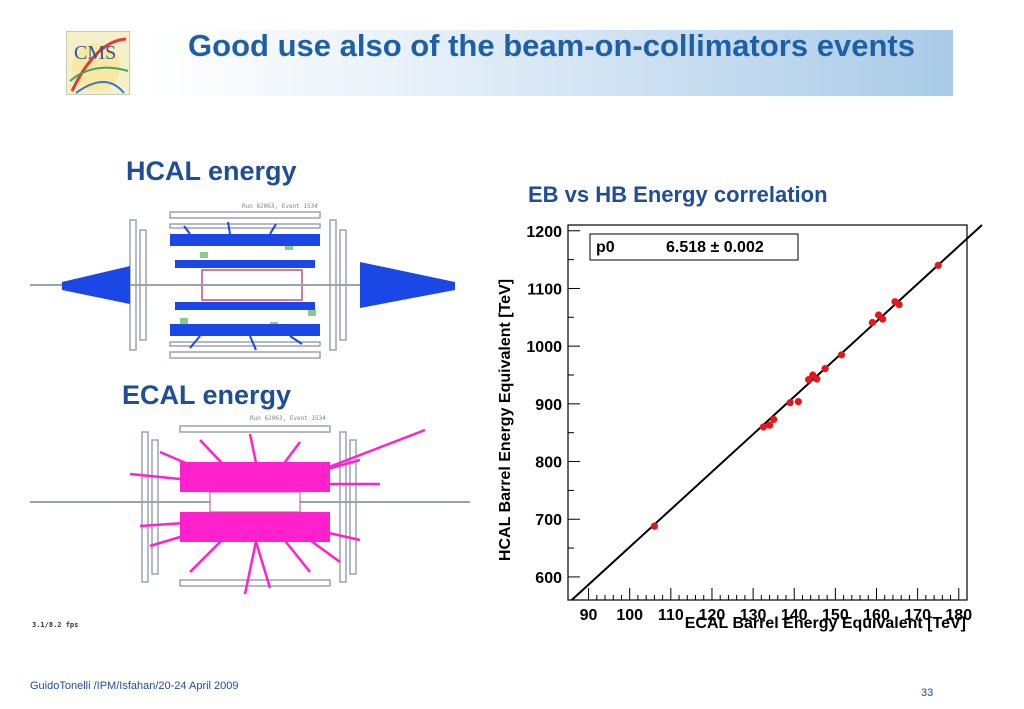  I want to click on fit-param-value: 6.518 ± 0.002, so click(715, 247).